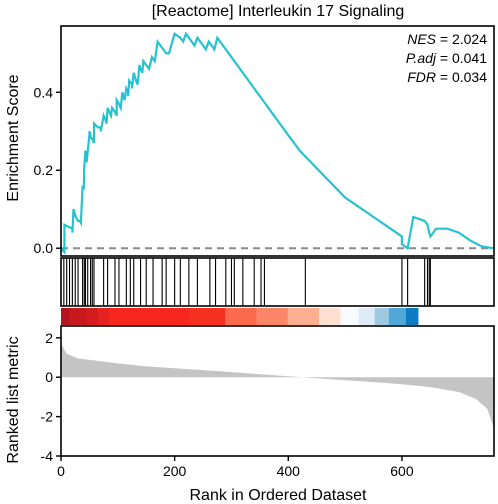 This screenshot has height=504, width=498. I want to click on metric-tick-label: 0, so click(49, 377).